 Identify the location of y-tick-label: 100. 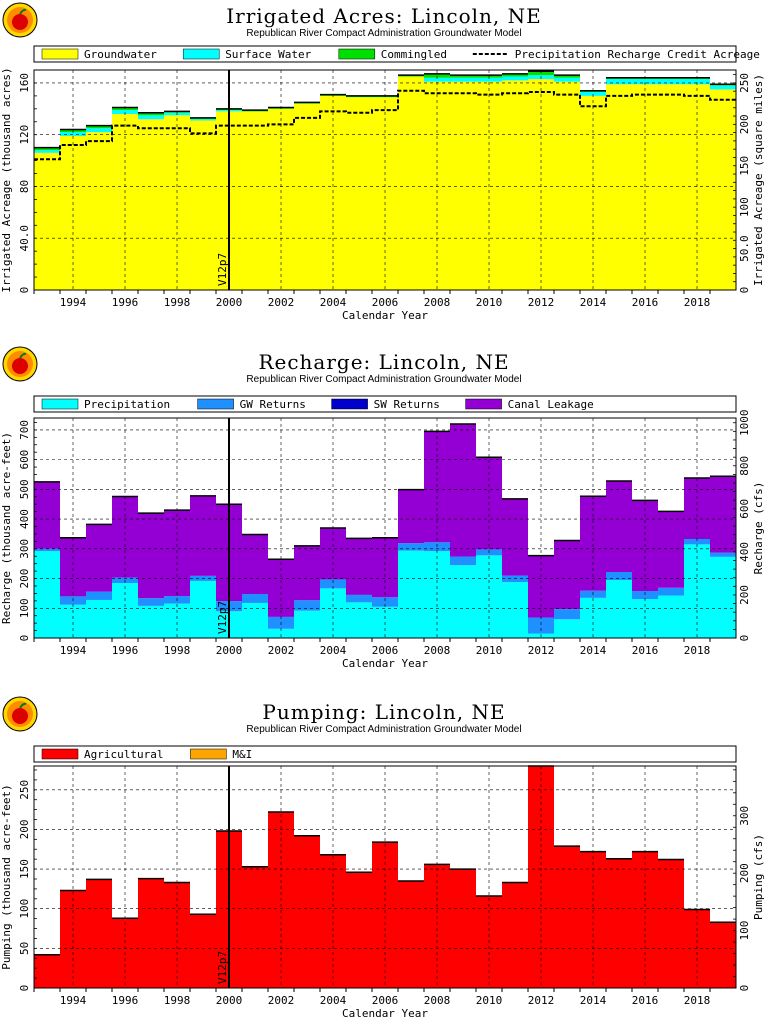
(24, 909).